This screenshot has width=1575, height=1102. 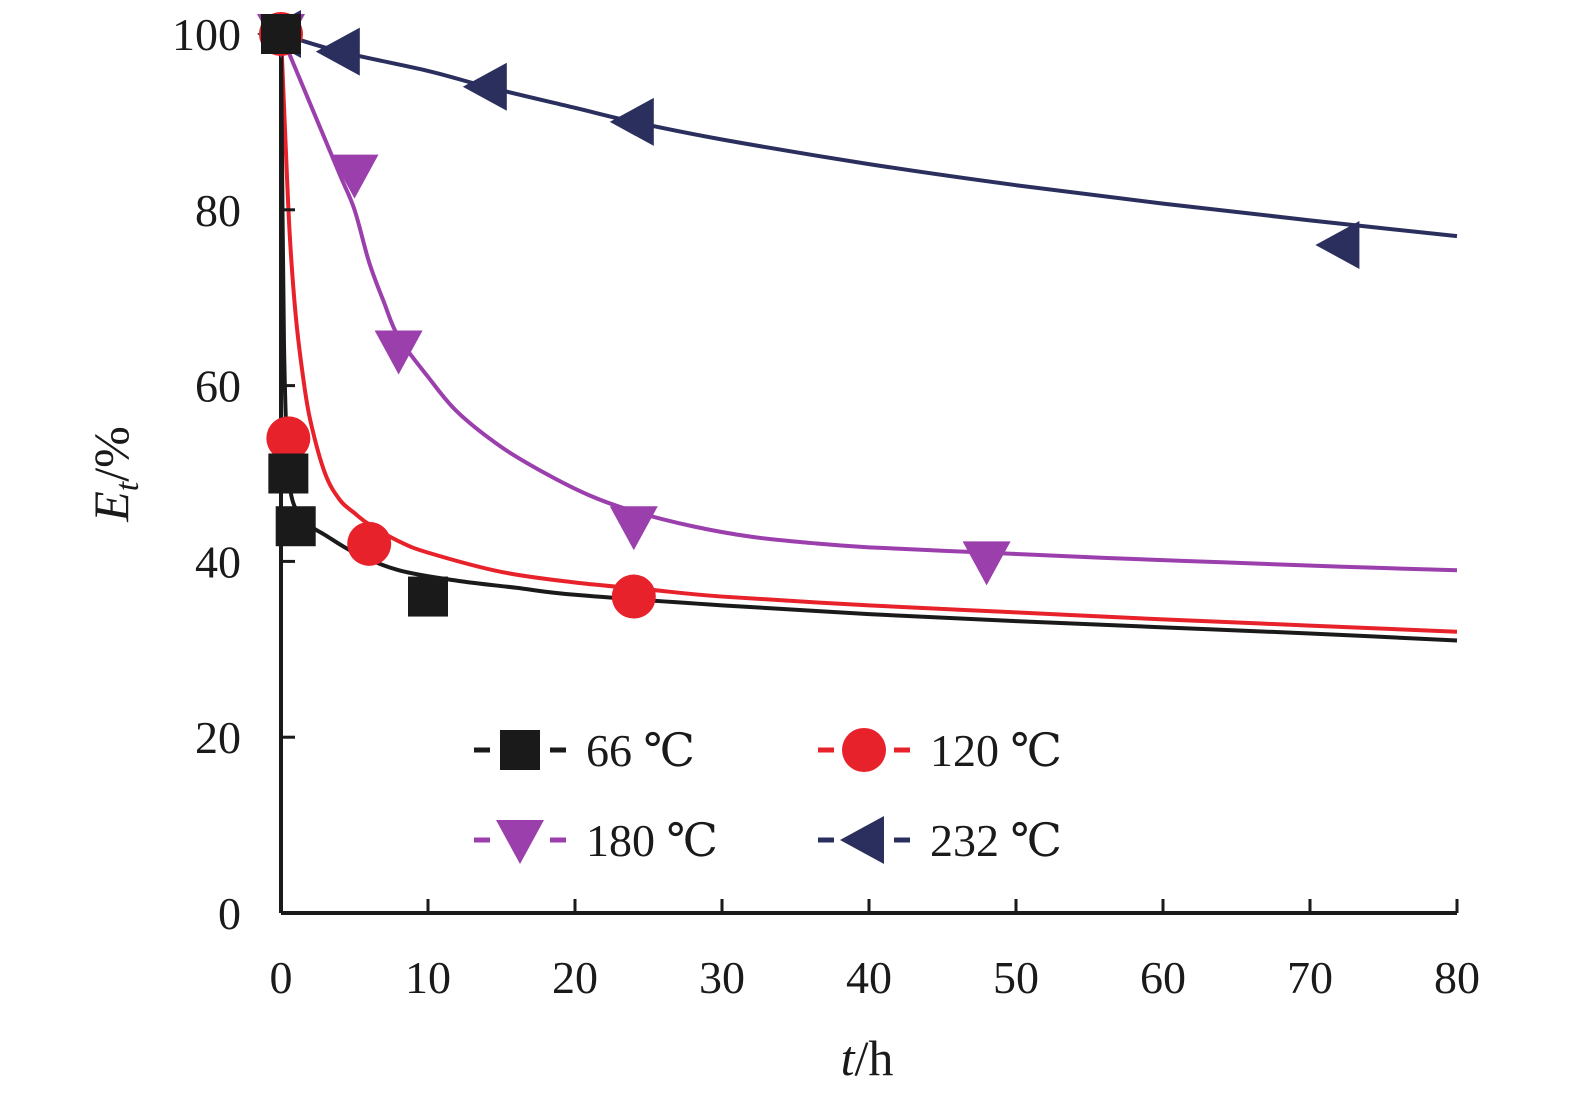 What do you see at coordinates (218, 561) in the screenshot?
I see `y-tick-label: 40` at bounding box center [218, 561].